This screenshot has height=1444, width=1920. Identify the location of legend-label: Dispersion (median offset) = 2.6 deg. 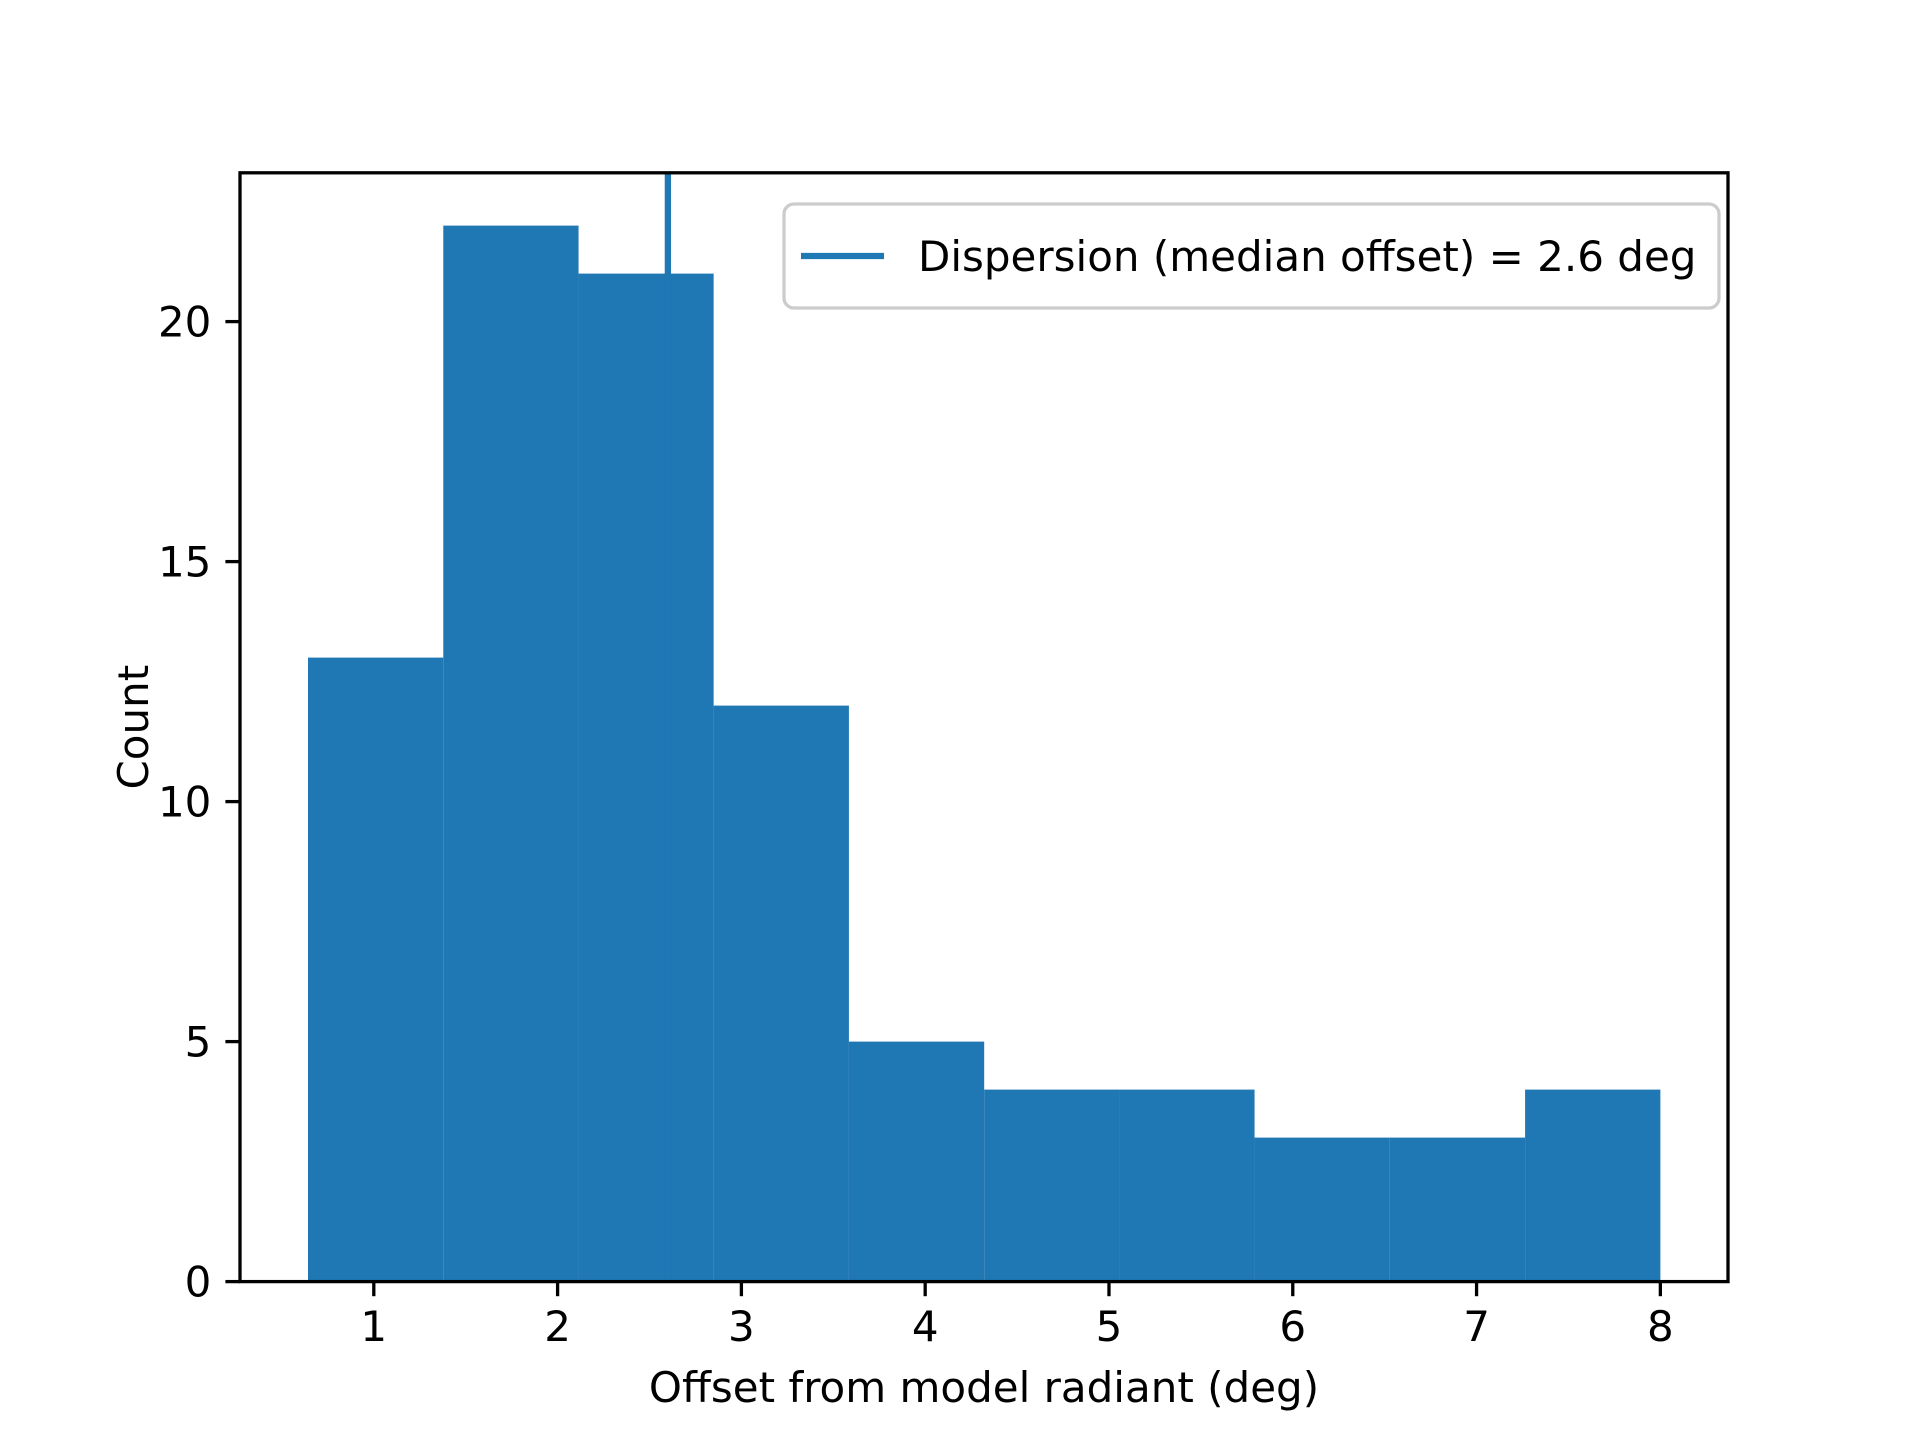
(1307, 256).